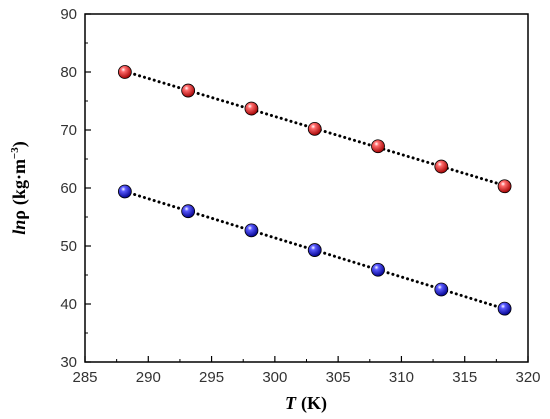 The height and width of the screenshot is (419, 550). What do you see at coordinates (68, 130) in the screenshot?
I see `y-tick-label-4: 70` at bounding box center [68, 130].